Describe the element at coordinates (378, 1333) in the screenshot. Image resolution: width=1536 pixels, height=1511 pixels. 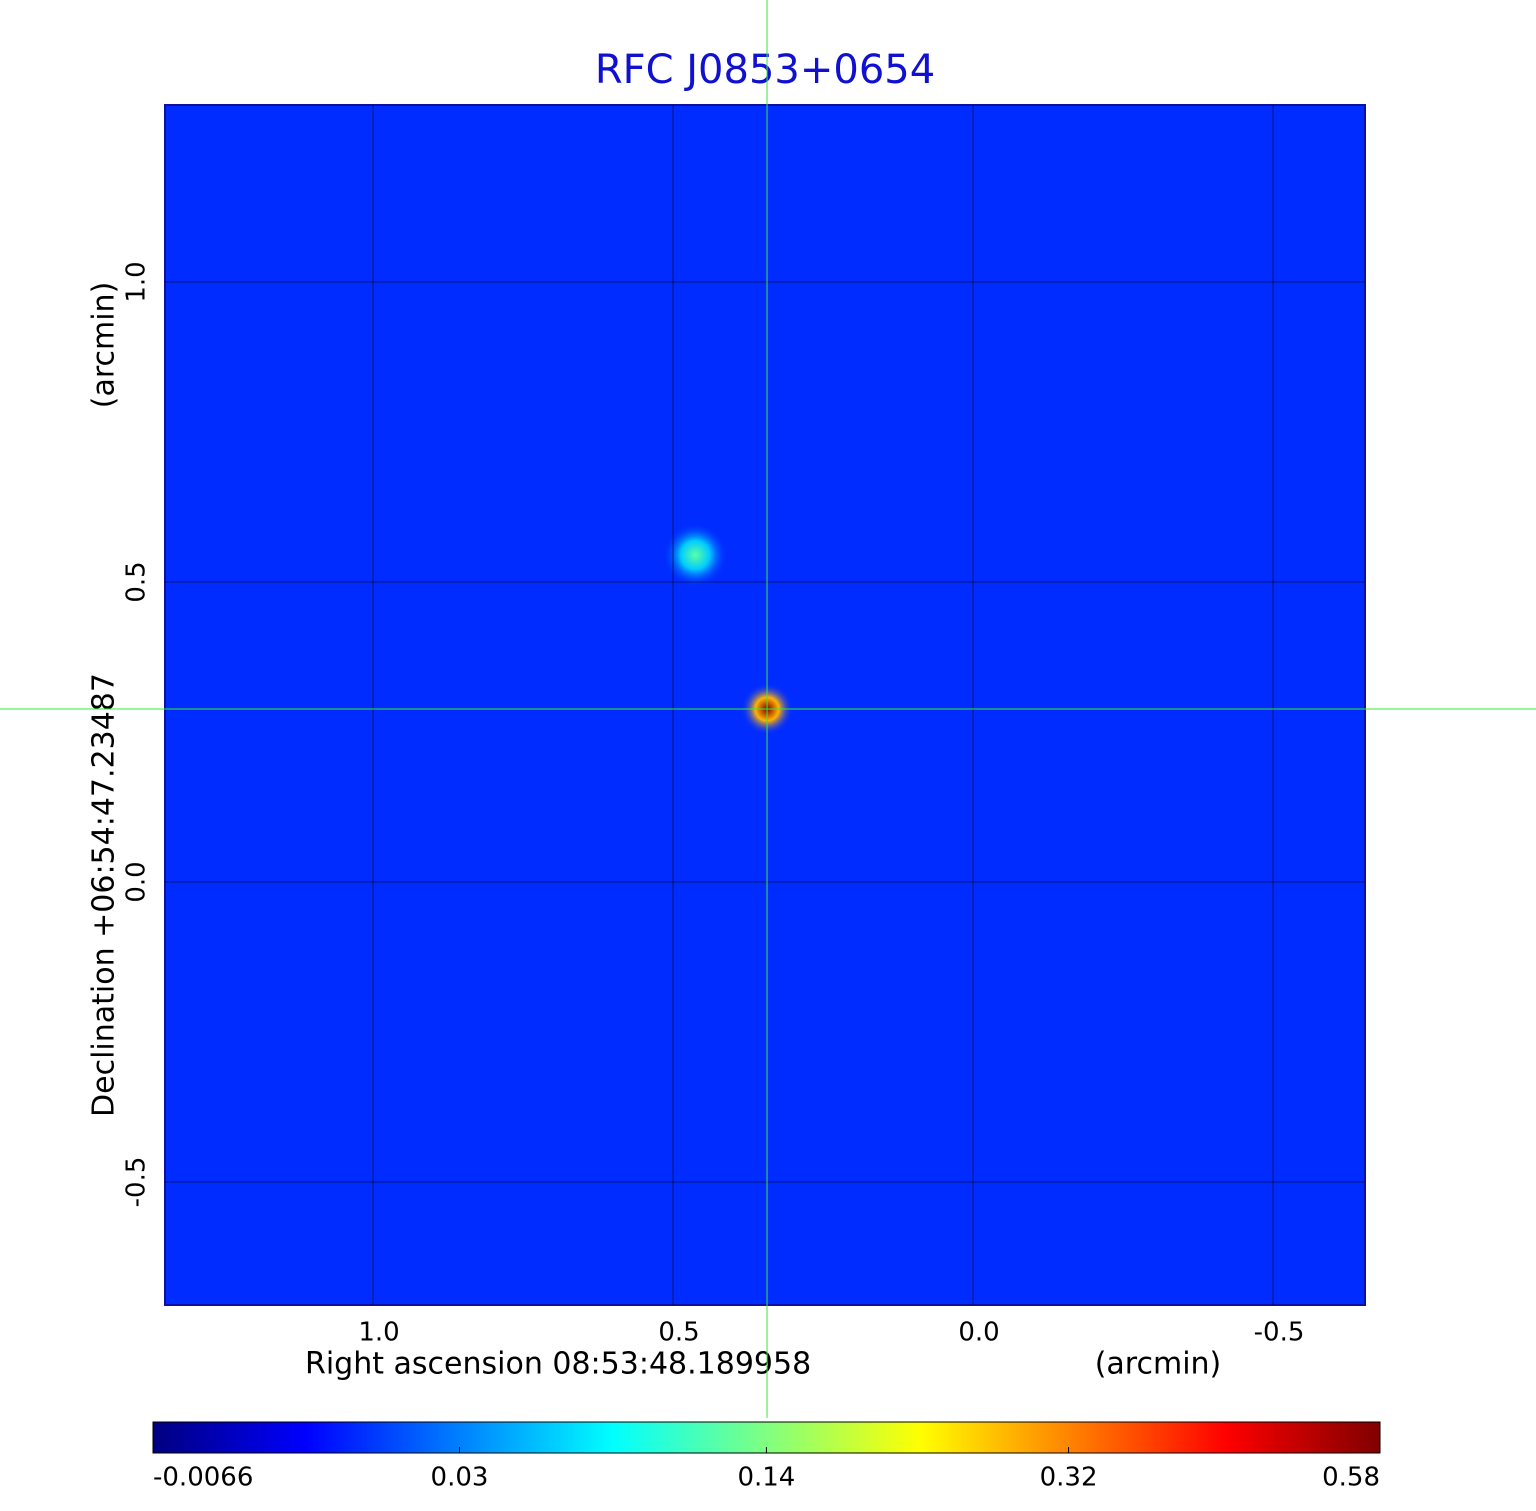
I see `x-tick-label: 1.0` at that location.